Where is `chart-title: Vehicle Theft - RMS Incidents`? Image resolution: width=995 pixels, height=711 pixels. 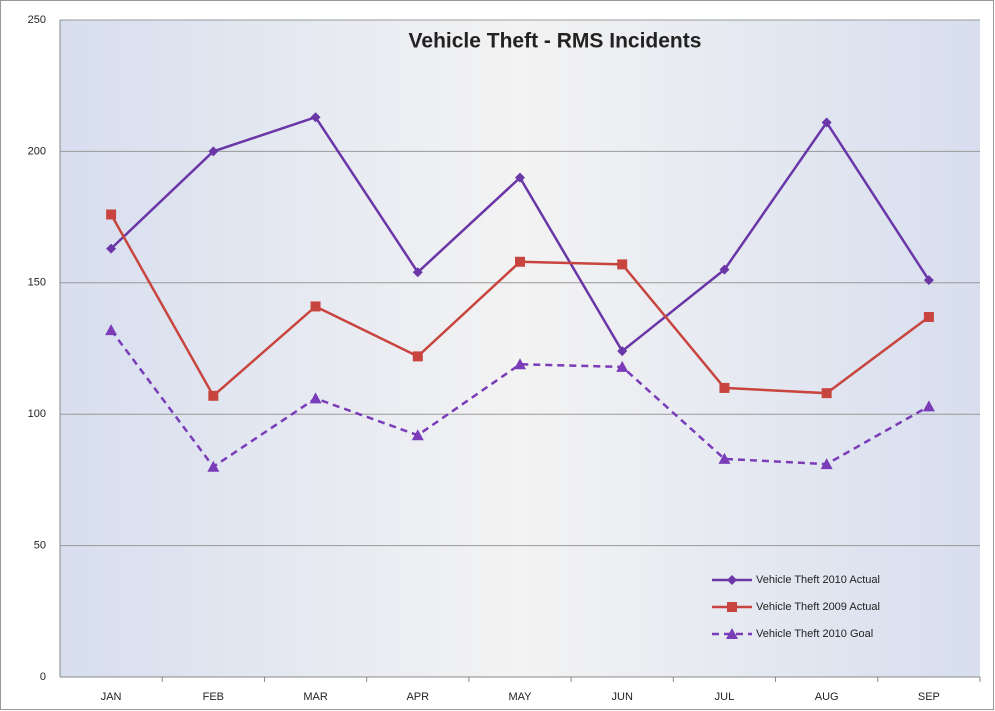 chart-title: Vehicle Theft - RMS Incidents is located at coordinates (555, 41).